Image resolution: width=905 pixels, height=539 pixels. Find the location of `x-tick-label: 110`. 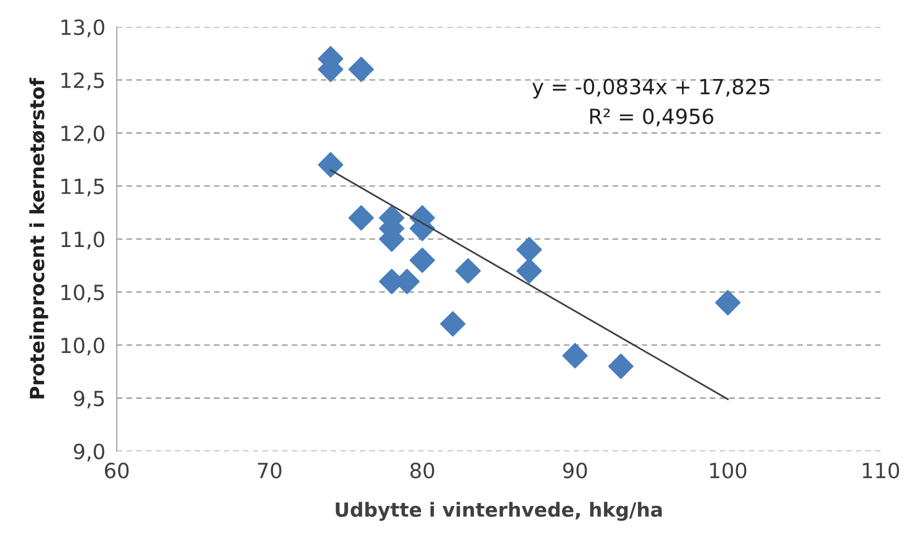

x-tick-label: 110 is located at coordinates (881, 470).